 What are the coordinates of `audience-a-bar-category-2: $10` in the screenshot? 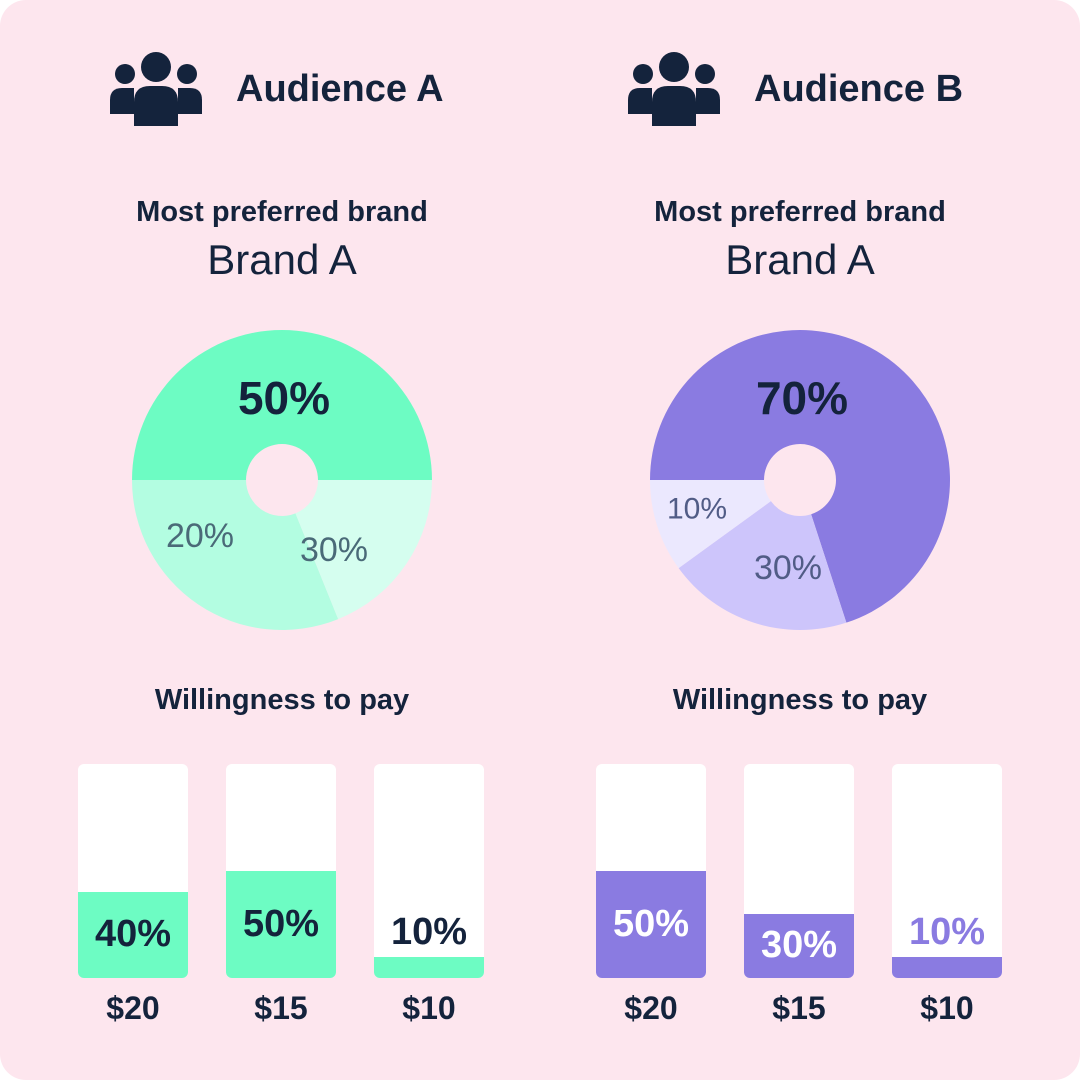 It's located at (429, 1008).